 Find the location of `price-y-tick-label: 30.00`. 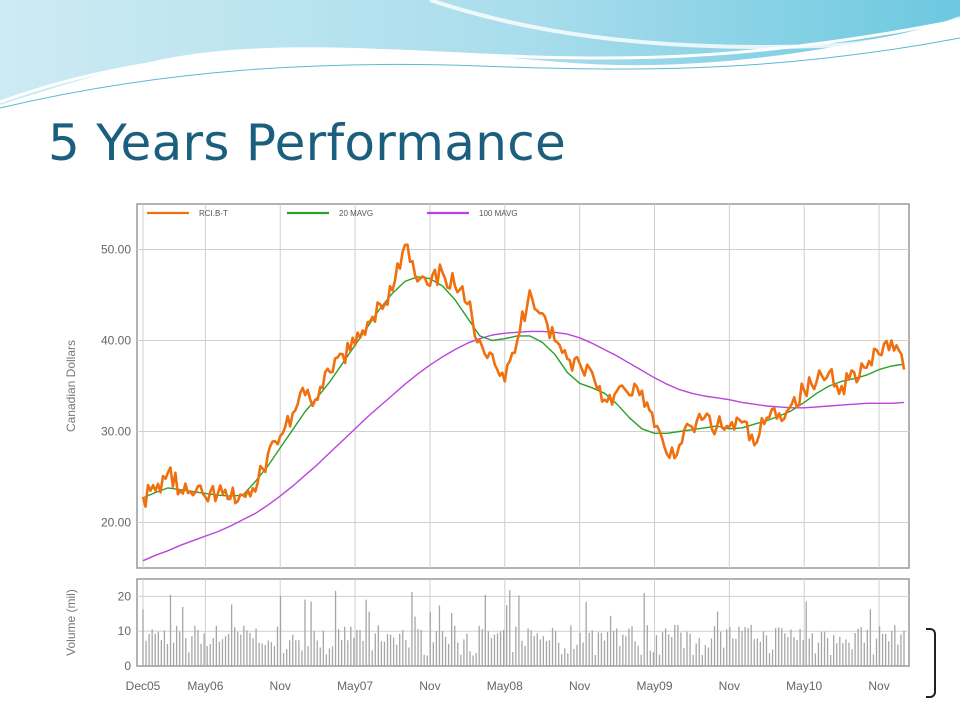

price-y-tick-label: 30.00 is located at coordinates (116, 432).